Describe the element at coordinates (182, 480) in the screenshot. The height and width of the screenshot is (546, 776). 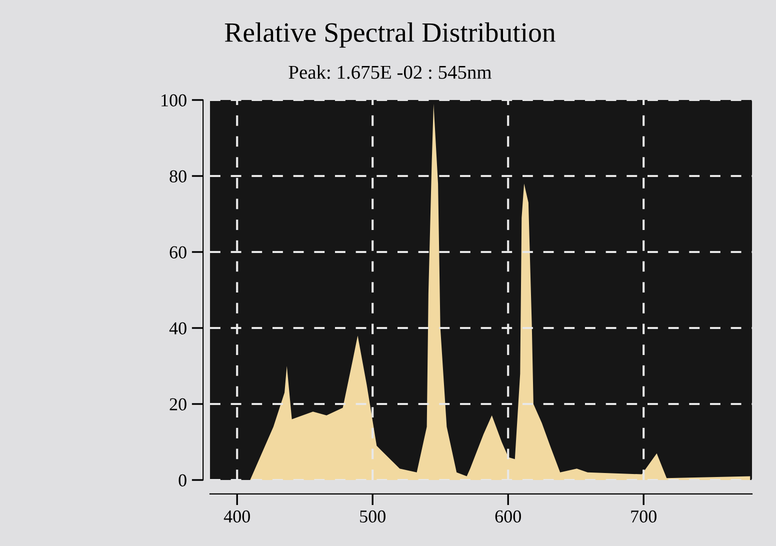
I see `y-tick-label: 0` at that location.